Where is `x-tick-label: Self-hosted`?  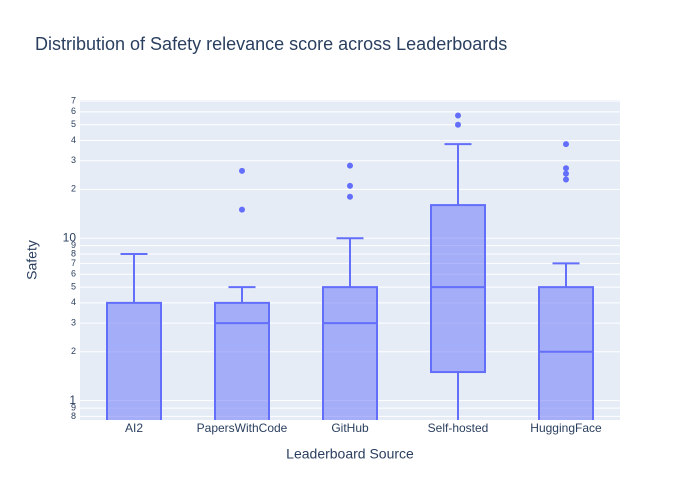
x-tick-label: Self-hosted is located at coordinates (458, 428).